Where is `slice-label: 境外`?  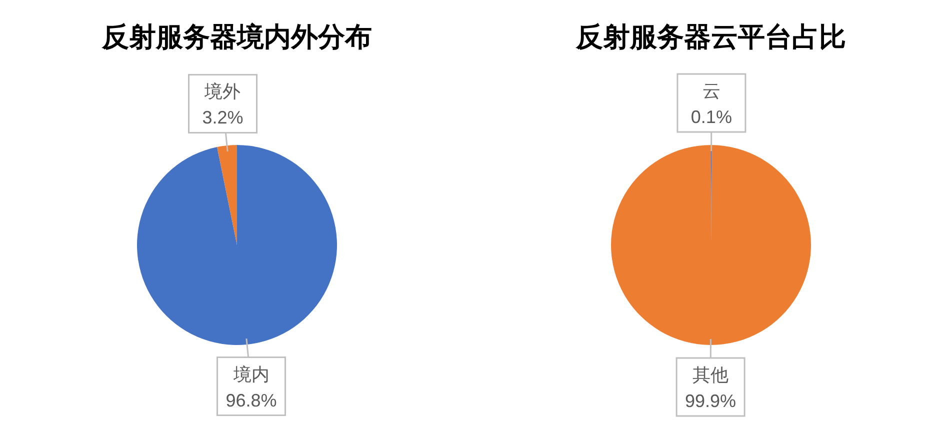
slice-label: 境外 is located at coordinates (222, 92).